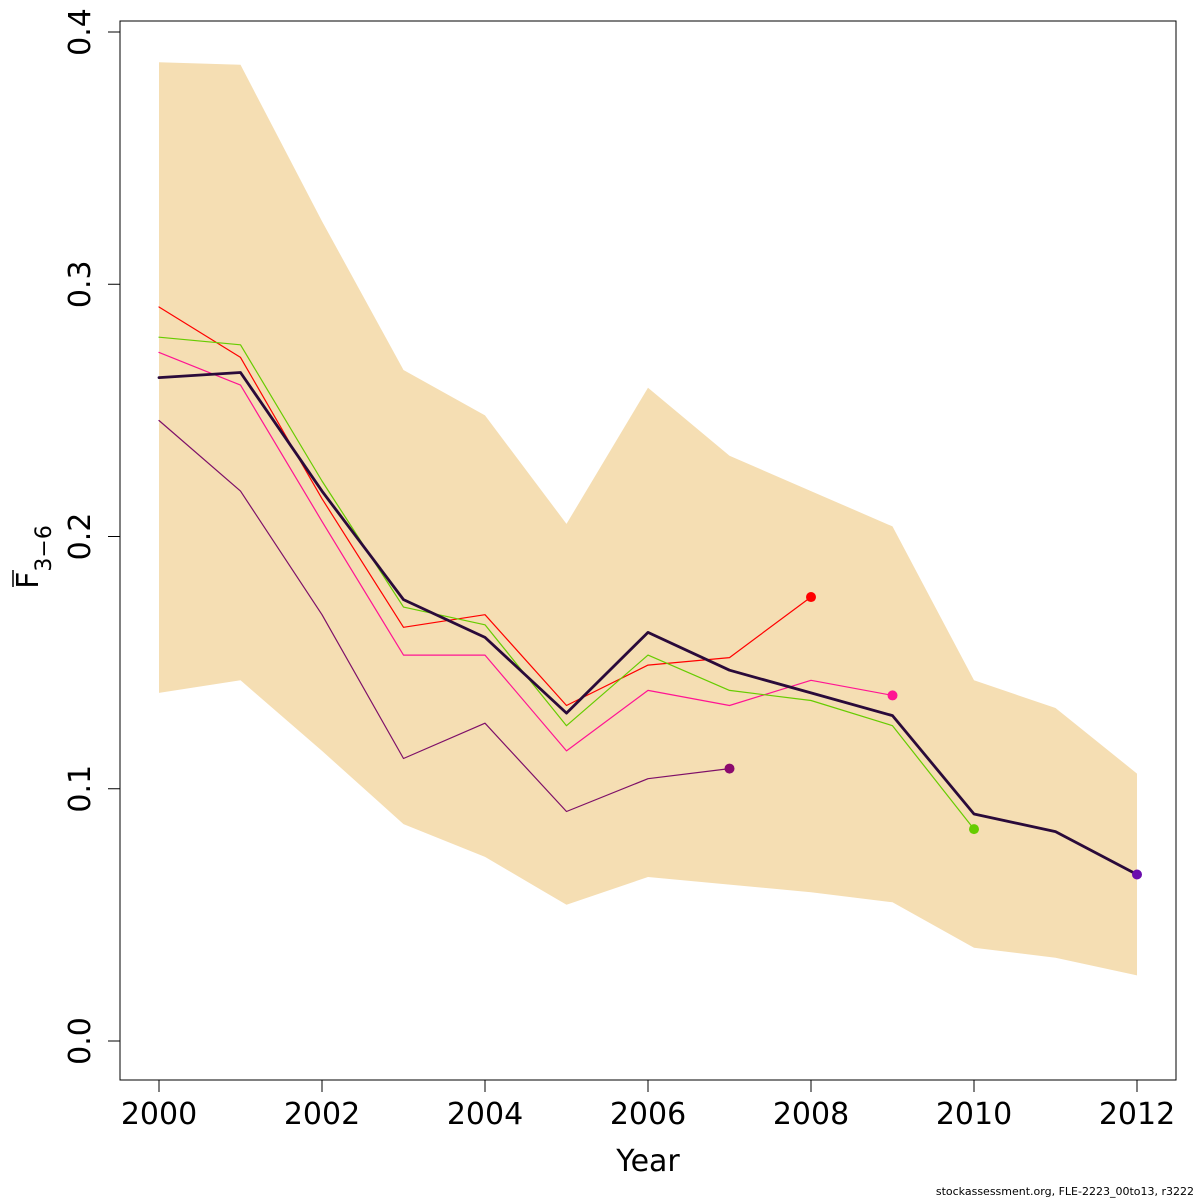 This screenshot has height=1200, width=1200. I want to click on x-axis: 2000 2002 2004 2006 2008 2010 2012, so click(648, 1105).